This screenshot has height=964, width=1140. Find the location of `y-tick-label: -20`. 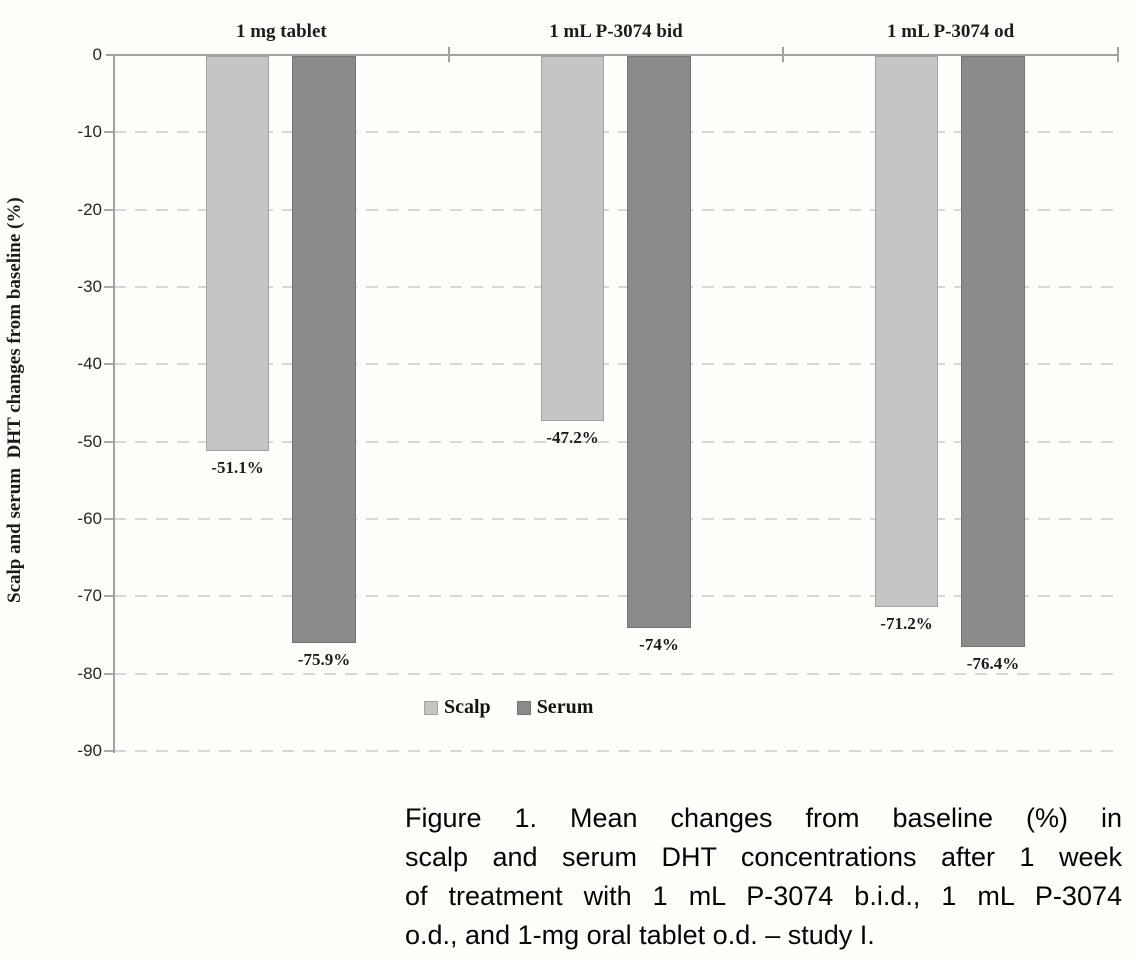

y-tick-label: -20 is located at coordinates (89, 209).